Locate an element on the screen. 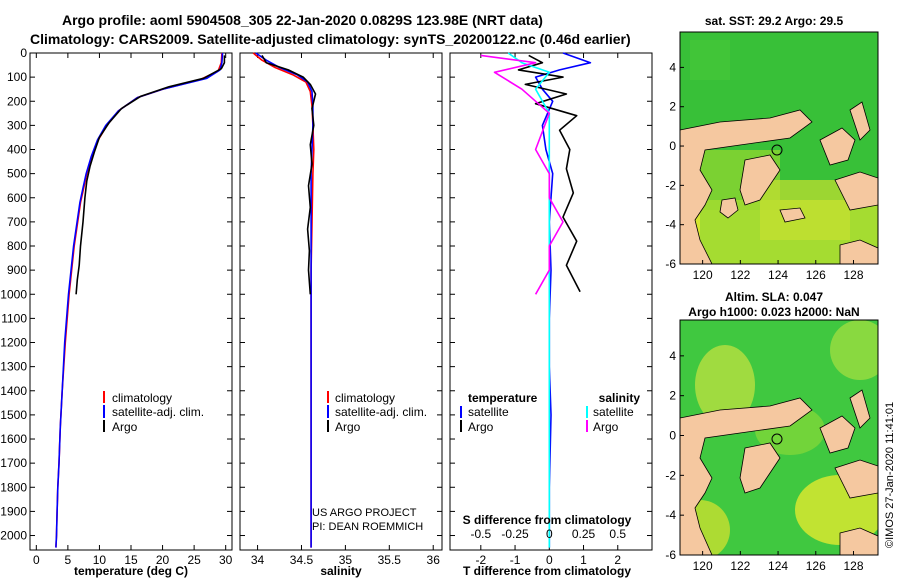 This screenshot has width=900, height=580. depth-tick-label: 400 is located at coordinates (17, 150).